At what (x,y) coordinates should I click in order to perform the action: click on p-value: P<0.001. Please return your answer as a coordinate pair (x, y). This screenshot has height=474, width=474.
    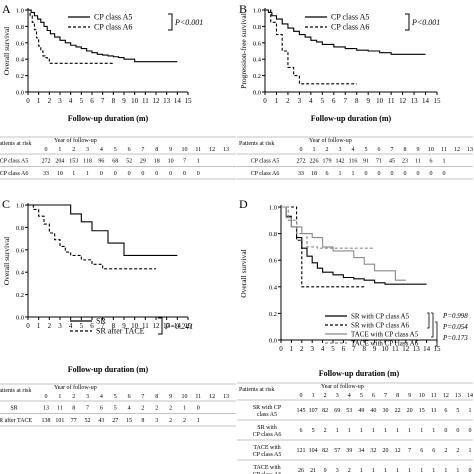
    Looking at the image, I should click on (425, 22).